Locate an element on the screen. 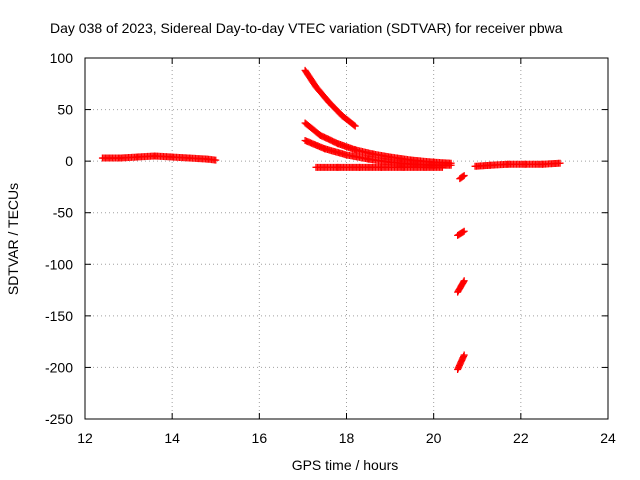 This screenshot has width=640, height=480. x-tick-label: 14 is located at coordinates (172, 438).